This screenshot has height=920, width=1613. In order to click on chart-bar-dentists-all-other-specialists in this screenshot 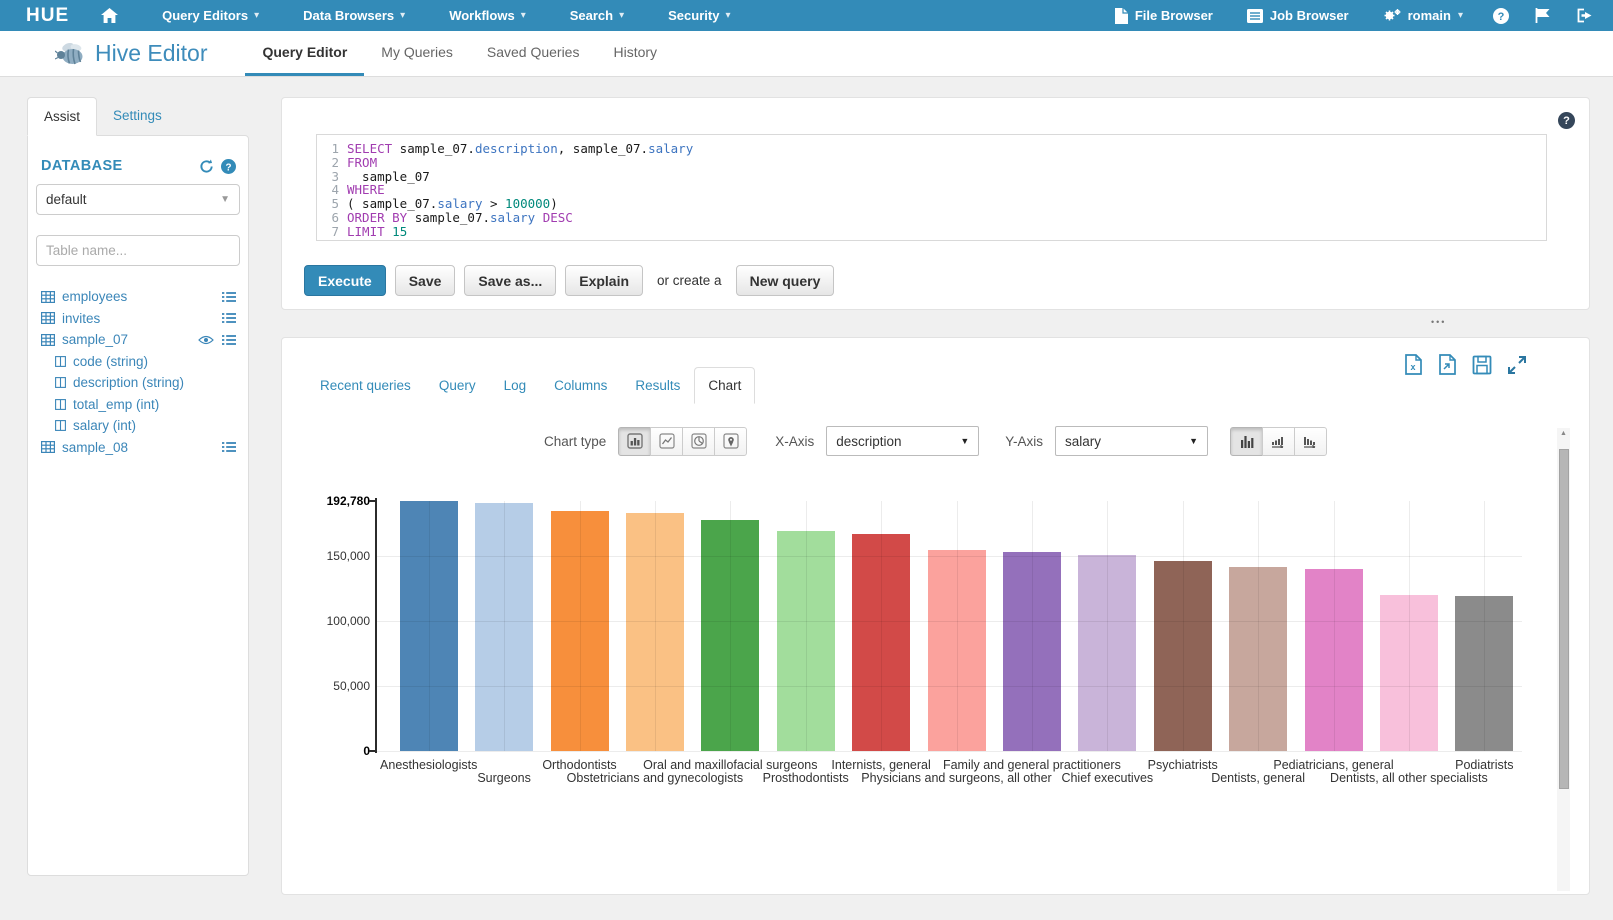, I will do `click(1408, 672)`.